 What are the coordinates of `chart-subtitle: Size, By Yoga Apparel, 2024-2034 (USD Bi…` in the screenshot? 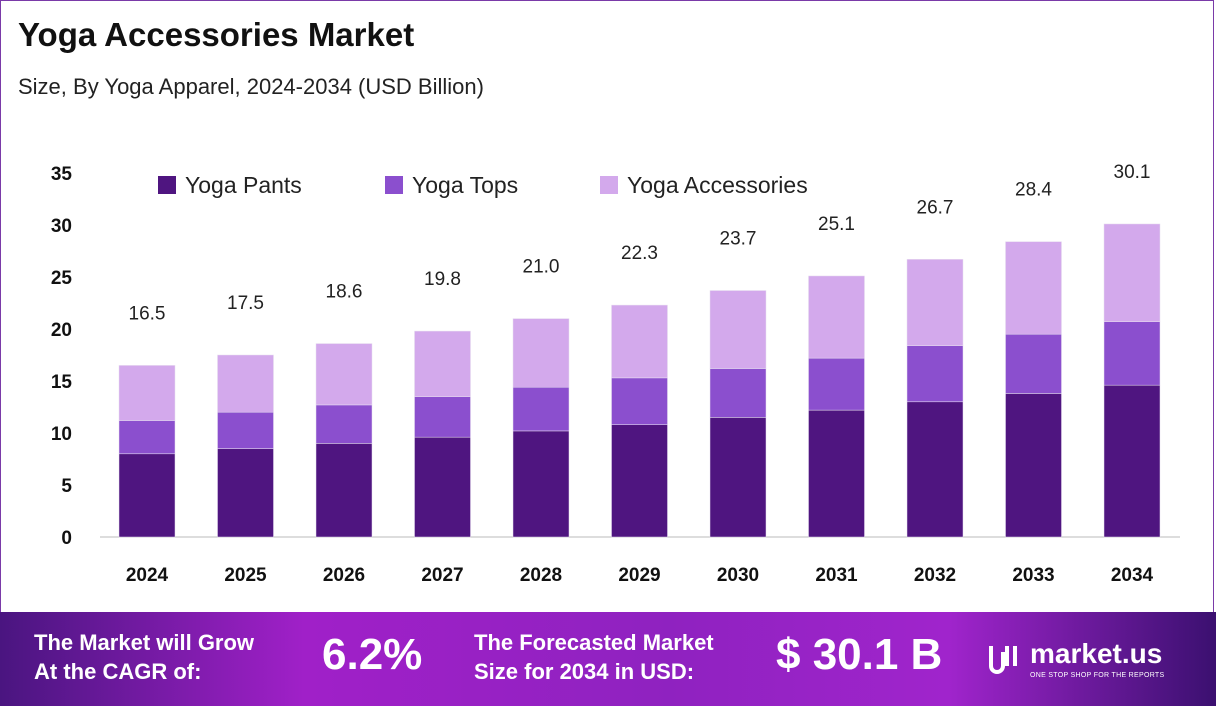 It's located at (251, 86).